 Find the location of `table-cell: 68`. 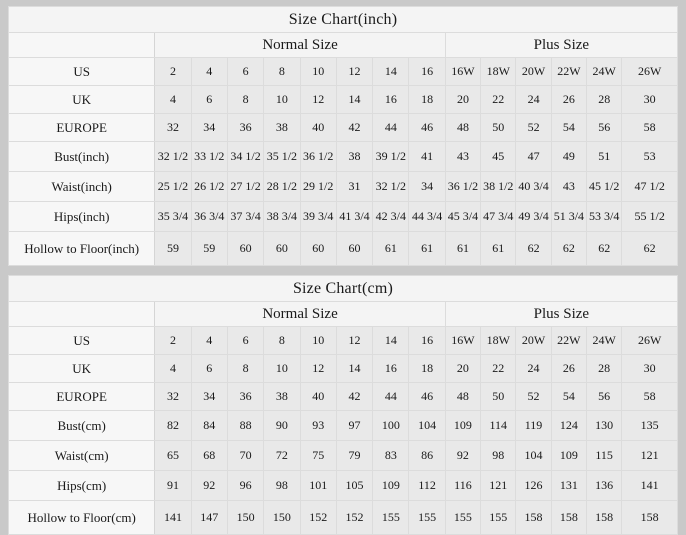

table-cell: 68 is located at coordinates (209, 455).